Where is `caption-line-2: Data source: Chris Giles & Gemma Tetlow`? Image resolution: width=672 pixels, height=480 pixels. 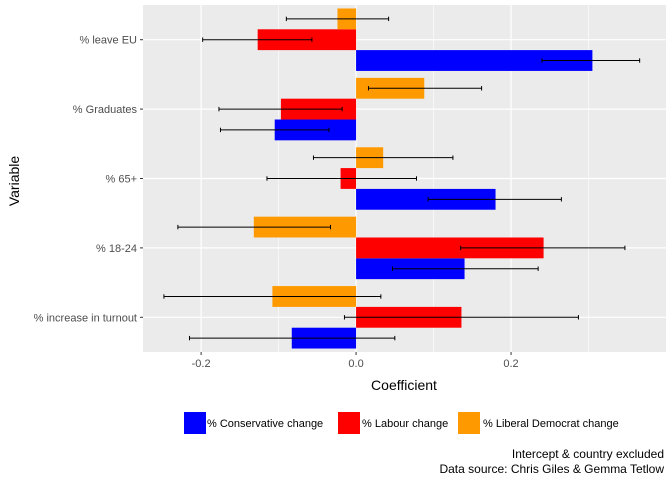 caption-line-2: Data source: Chris Giles & Gemma Tetlow is located at coordinates (551, 469).